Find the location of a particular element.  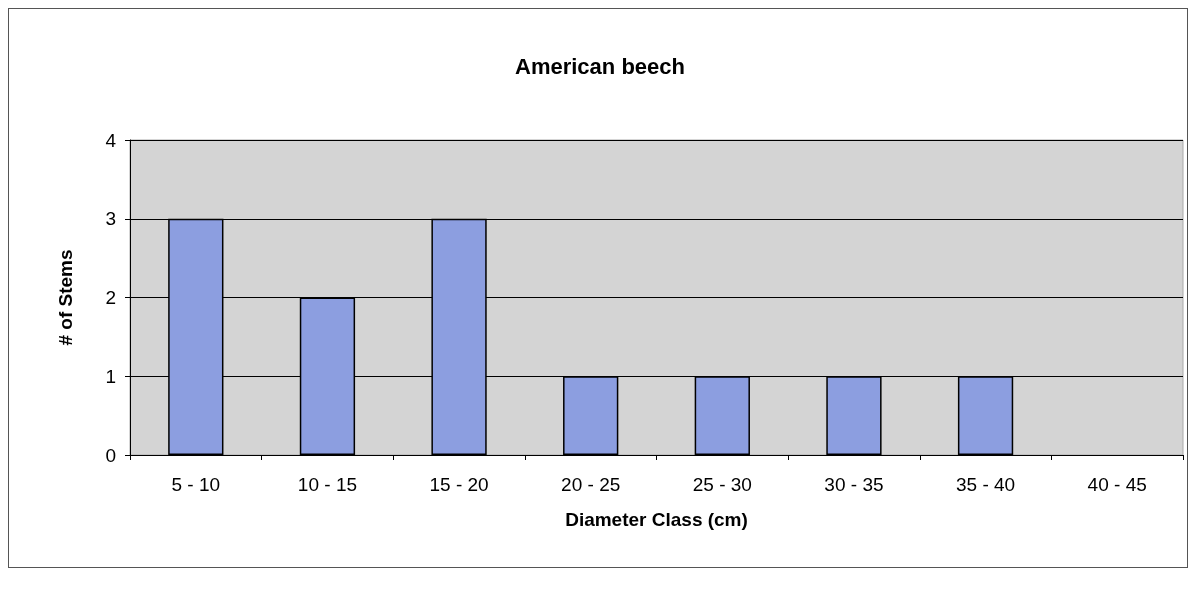

x-tick-label: 35 - 40 is located at coordinates (985, 484).